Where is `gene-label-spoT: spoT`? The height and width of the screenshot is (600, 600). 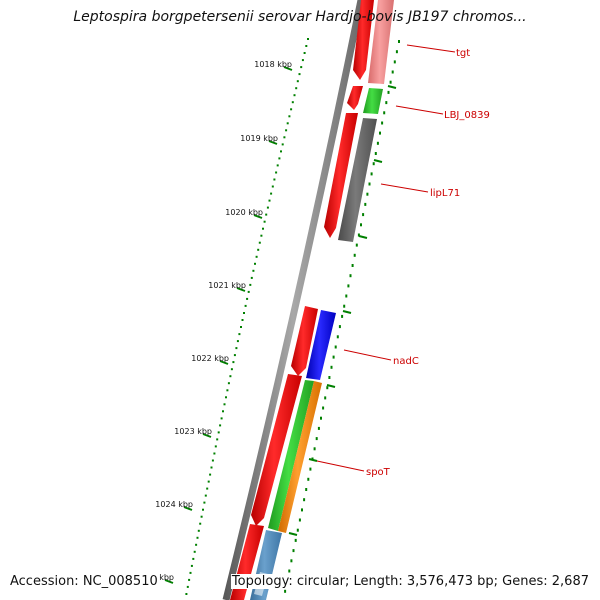
gene-label-spoT: spoT is located at coordinates (378, 472).